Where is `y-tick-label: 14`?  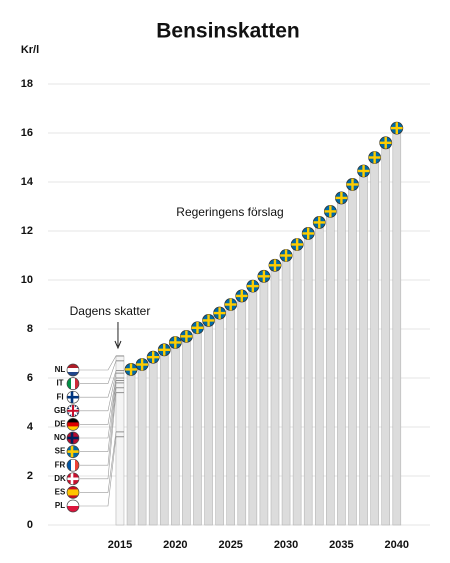
y-tick-label: 14 is located at coordinates (27, 182).